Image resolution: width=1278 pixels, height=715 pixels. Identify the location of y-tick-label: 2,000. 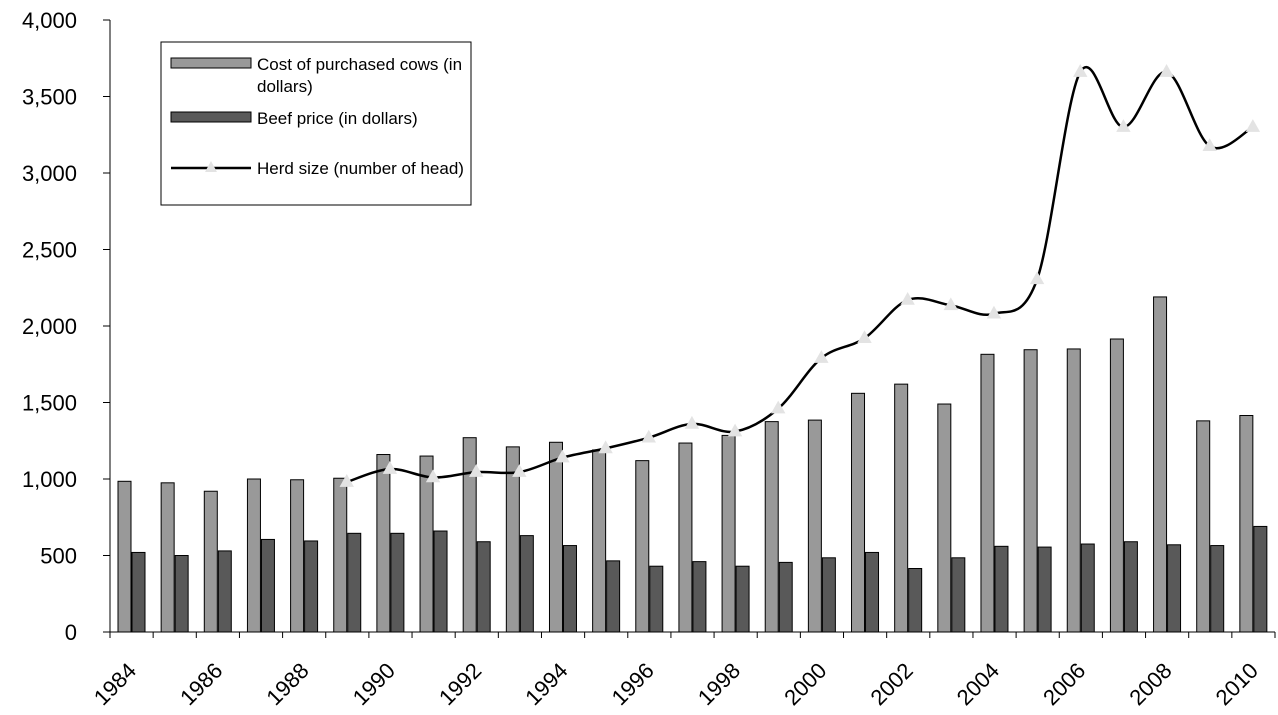
(49, 326).